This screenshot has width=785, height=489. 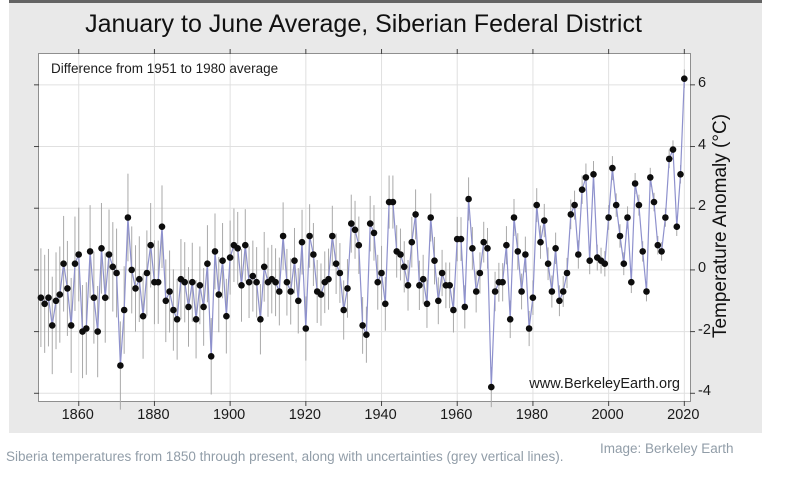 What do you see at coordinates (77, 415) in the screenshot?
I see `x-tick-label: 1860` at bounding box center [77, 415].